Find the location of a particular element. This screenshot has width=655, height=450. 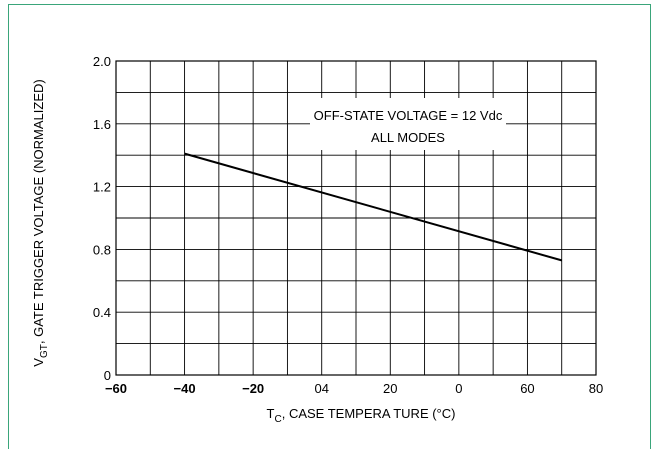

y-tick-label: 0.4 is located at coordinates (102, 312).